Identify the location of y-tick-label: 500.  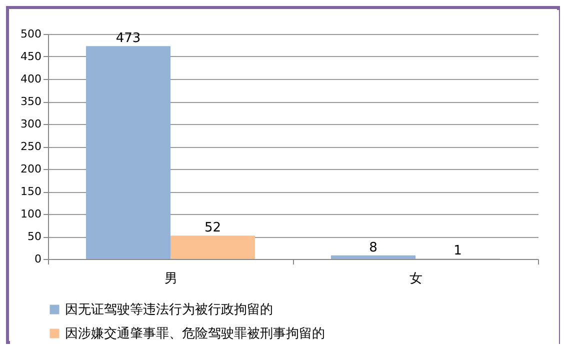
(31, 34).